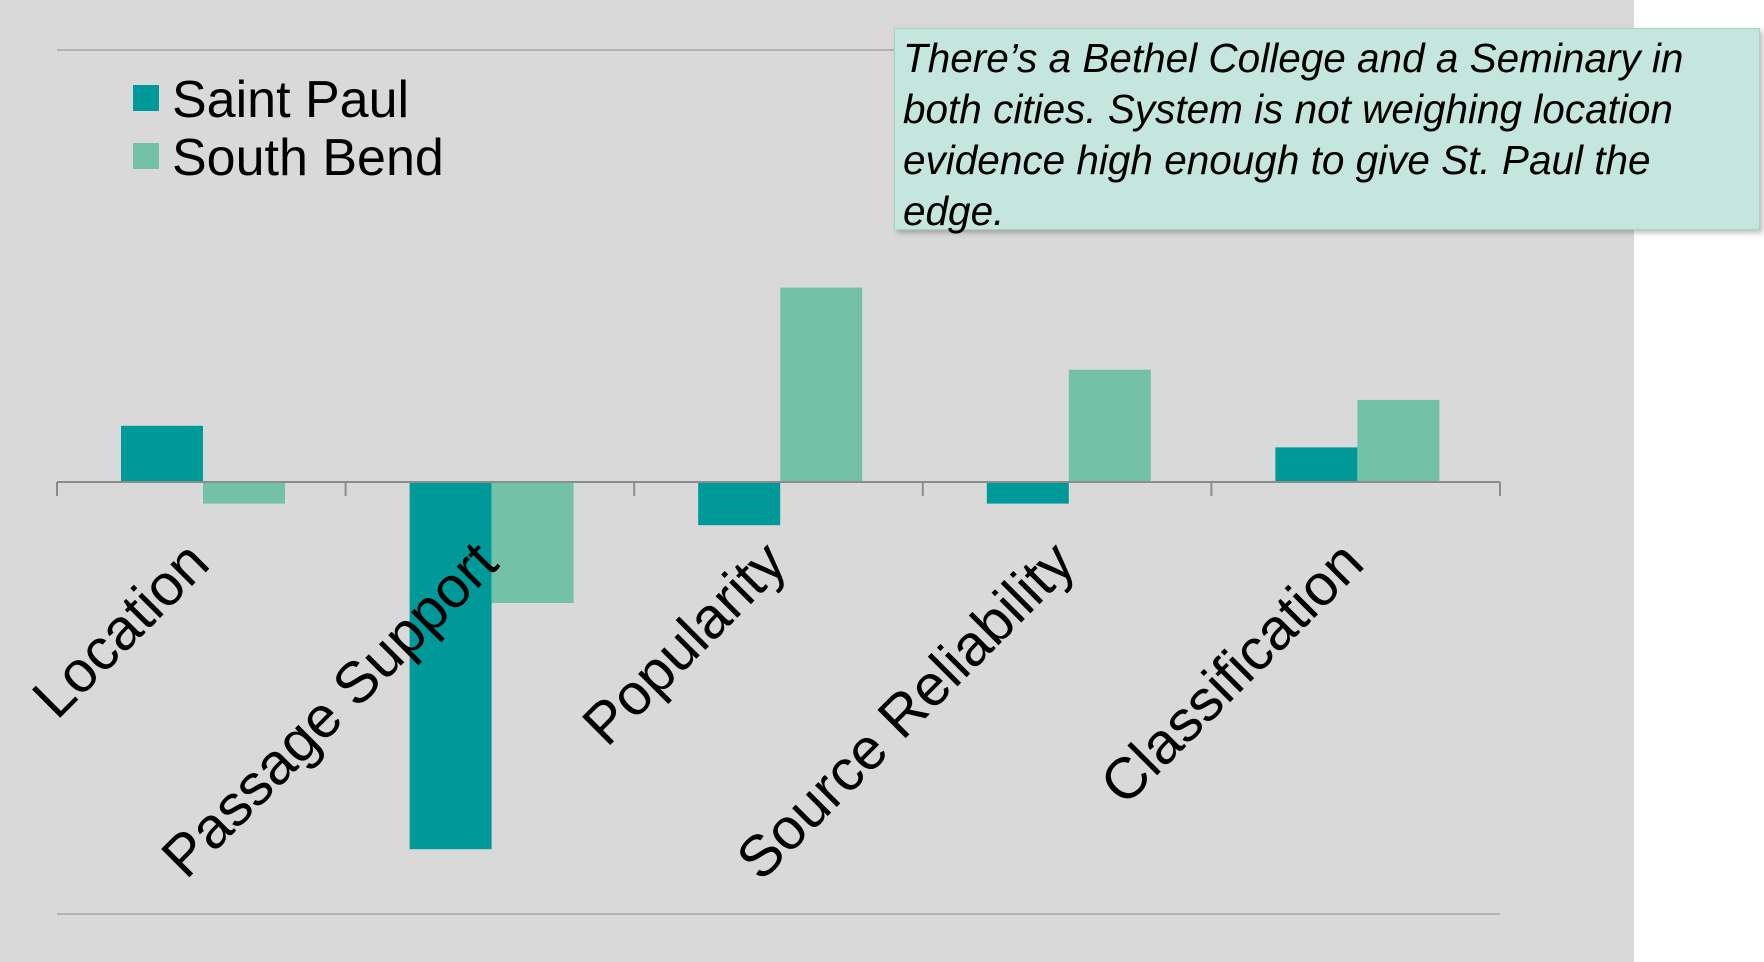 This screenshot has height=962, width=1764. I want to click on bar-saint-paul-location, so click(162, 453).